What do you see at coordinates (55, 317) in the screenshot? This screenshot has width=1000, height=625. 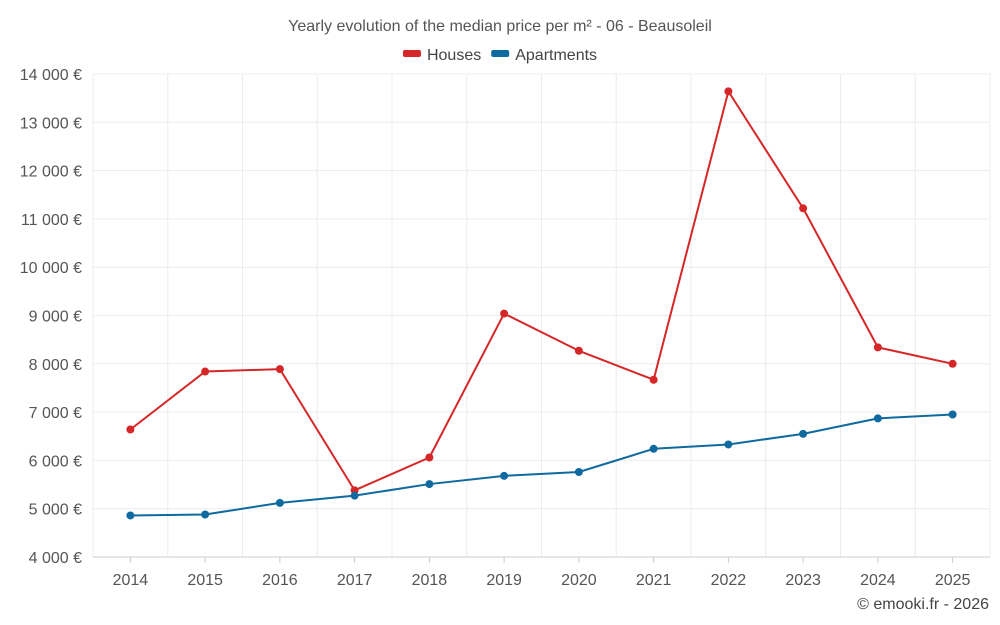 I see `y-tick-label: 9 000 €` at bounding box center [55, 317].